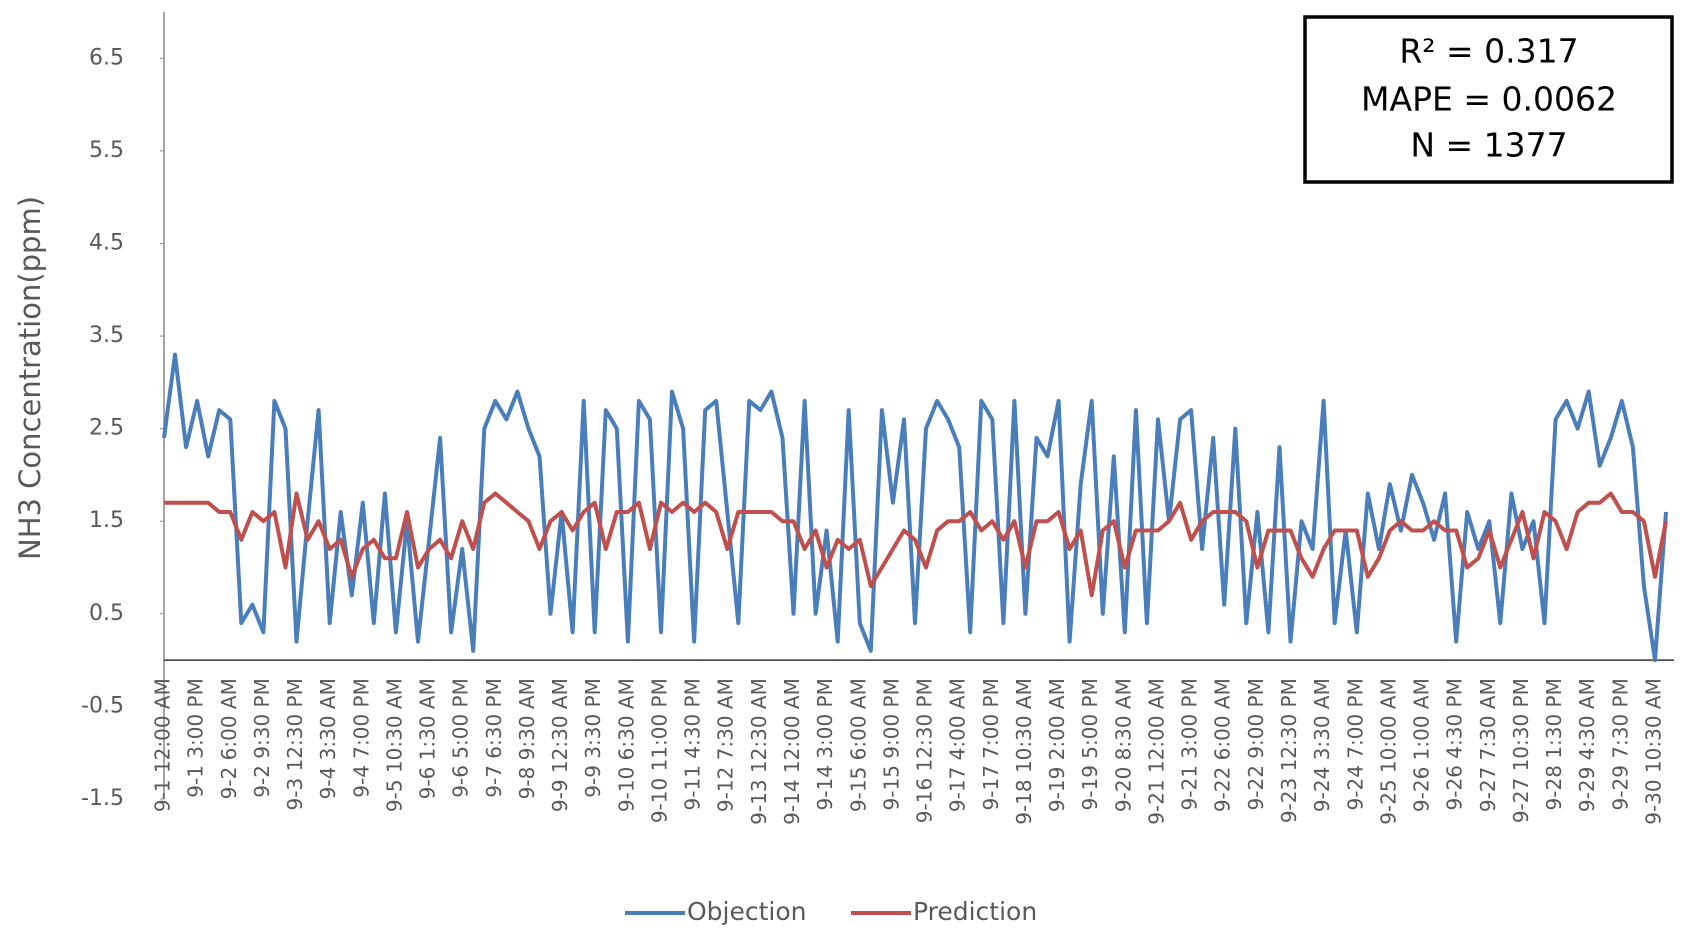  I want to click on y-tick-label: 0.5, so click(106, 613).